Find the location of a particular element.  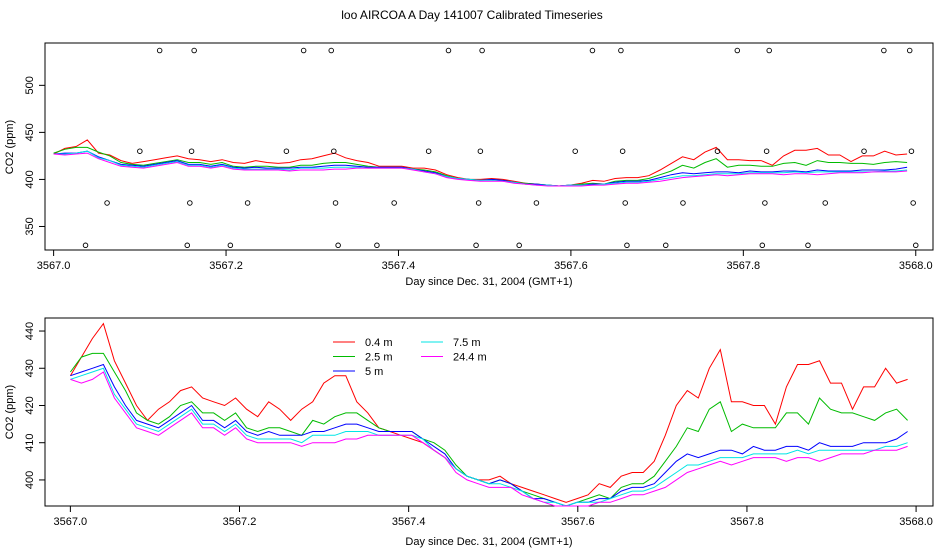

top-panel-y-axis-label: CO2 (ppm) is located at coordinates (10, 147).